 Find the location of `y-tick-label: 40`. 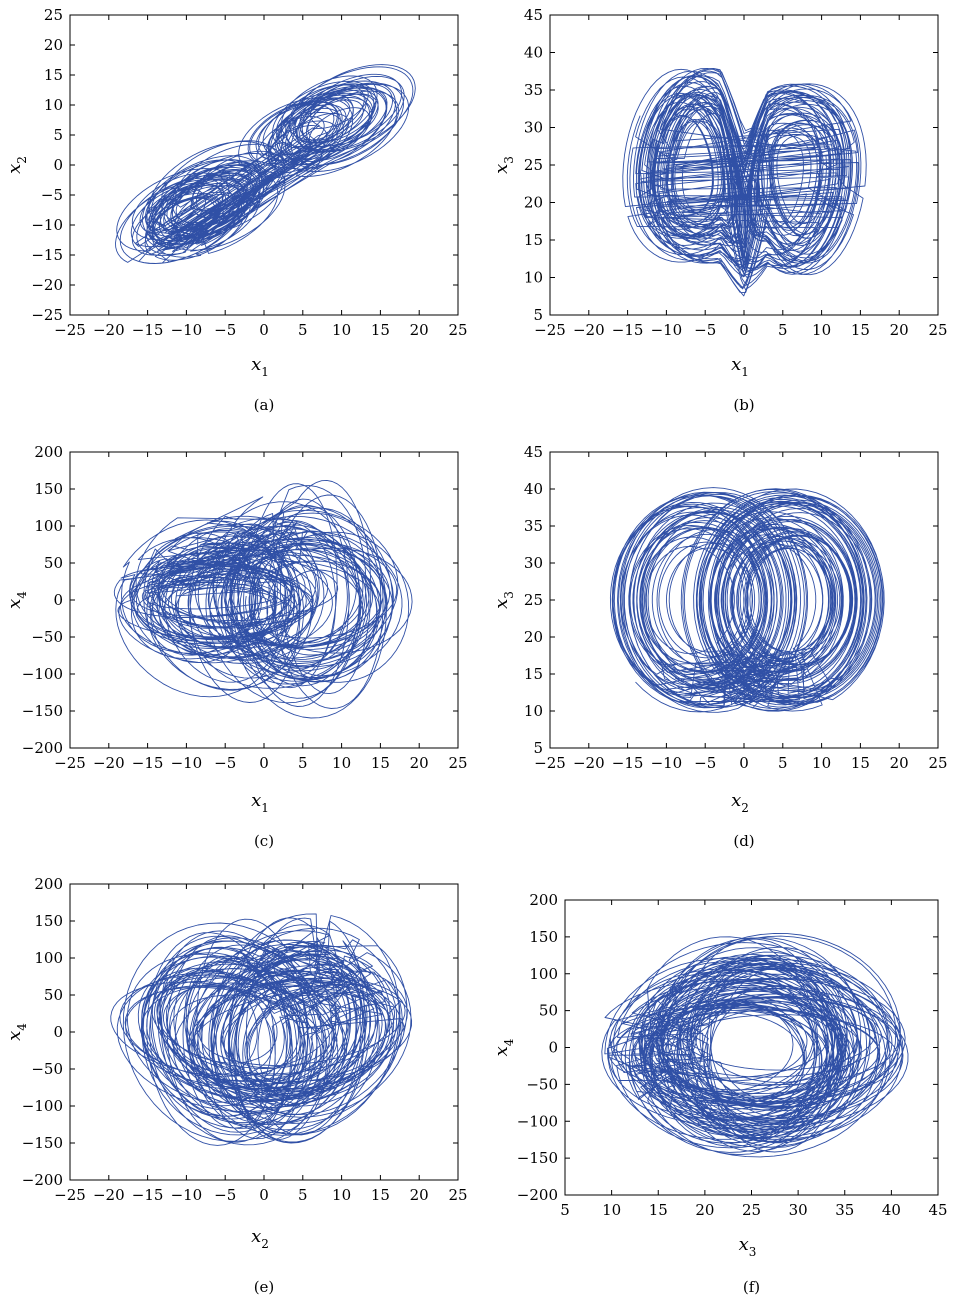

y-tick-label: 40 is located at coordinates (533, 53).